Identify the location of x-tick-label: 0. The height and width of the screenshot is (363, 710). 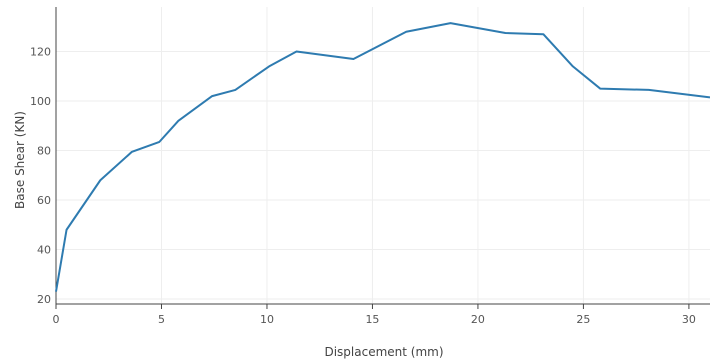
(56, 319).